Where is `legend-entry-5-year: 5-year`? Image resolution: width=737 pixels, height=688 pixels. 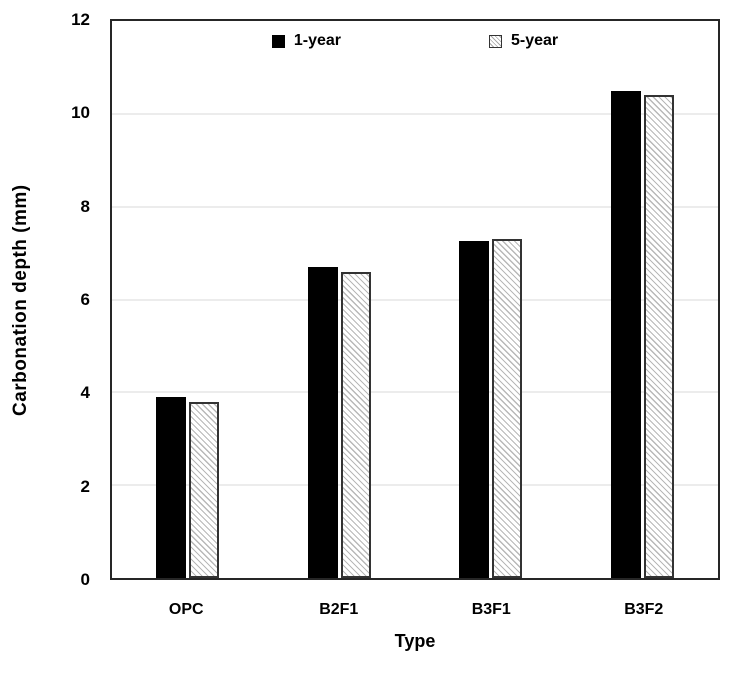 legend-entry-5-year: 5-year is located at coordinates (523, 41).